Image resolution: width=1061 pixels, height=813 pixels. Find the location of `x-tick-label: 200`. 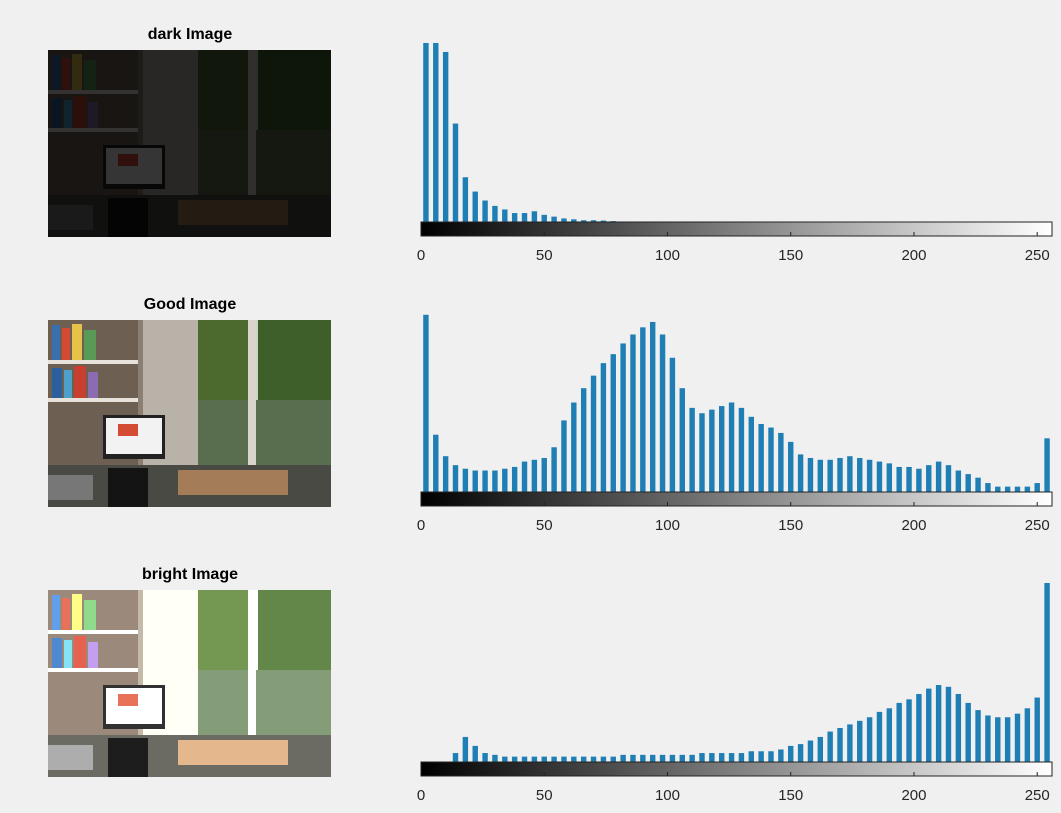

x-tick-label: 200 is located at coordinates (913, 525).